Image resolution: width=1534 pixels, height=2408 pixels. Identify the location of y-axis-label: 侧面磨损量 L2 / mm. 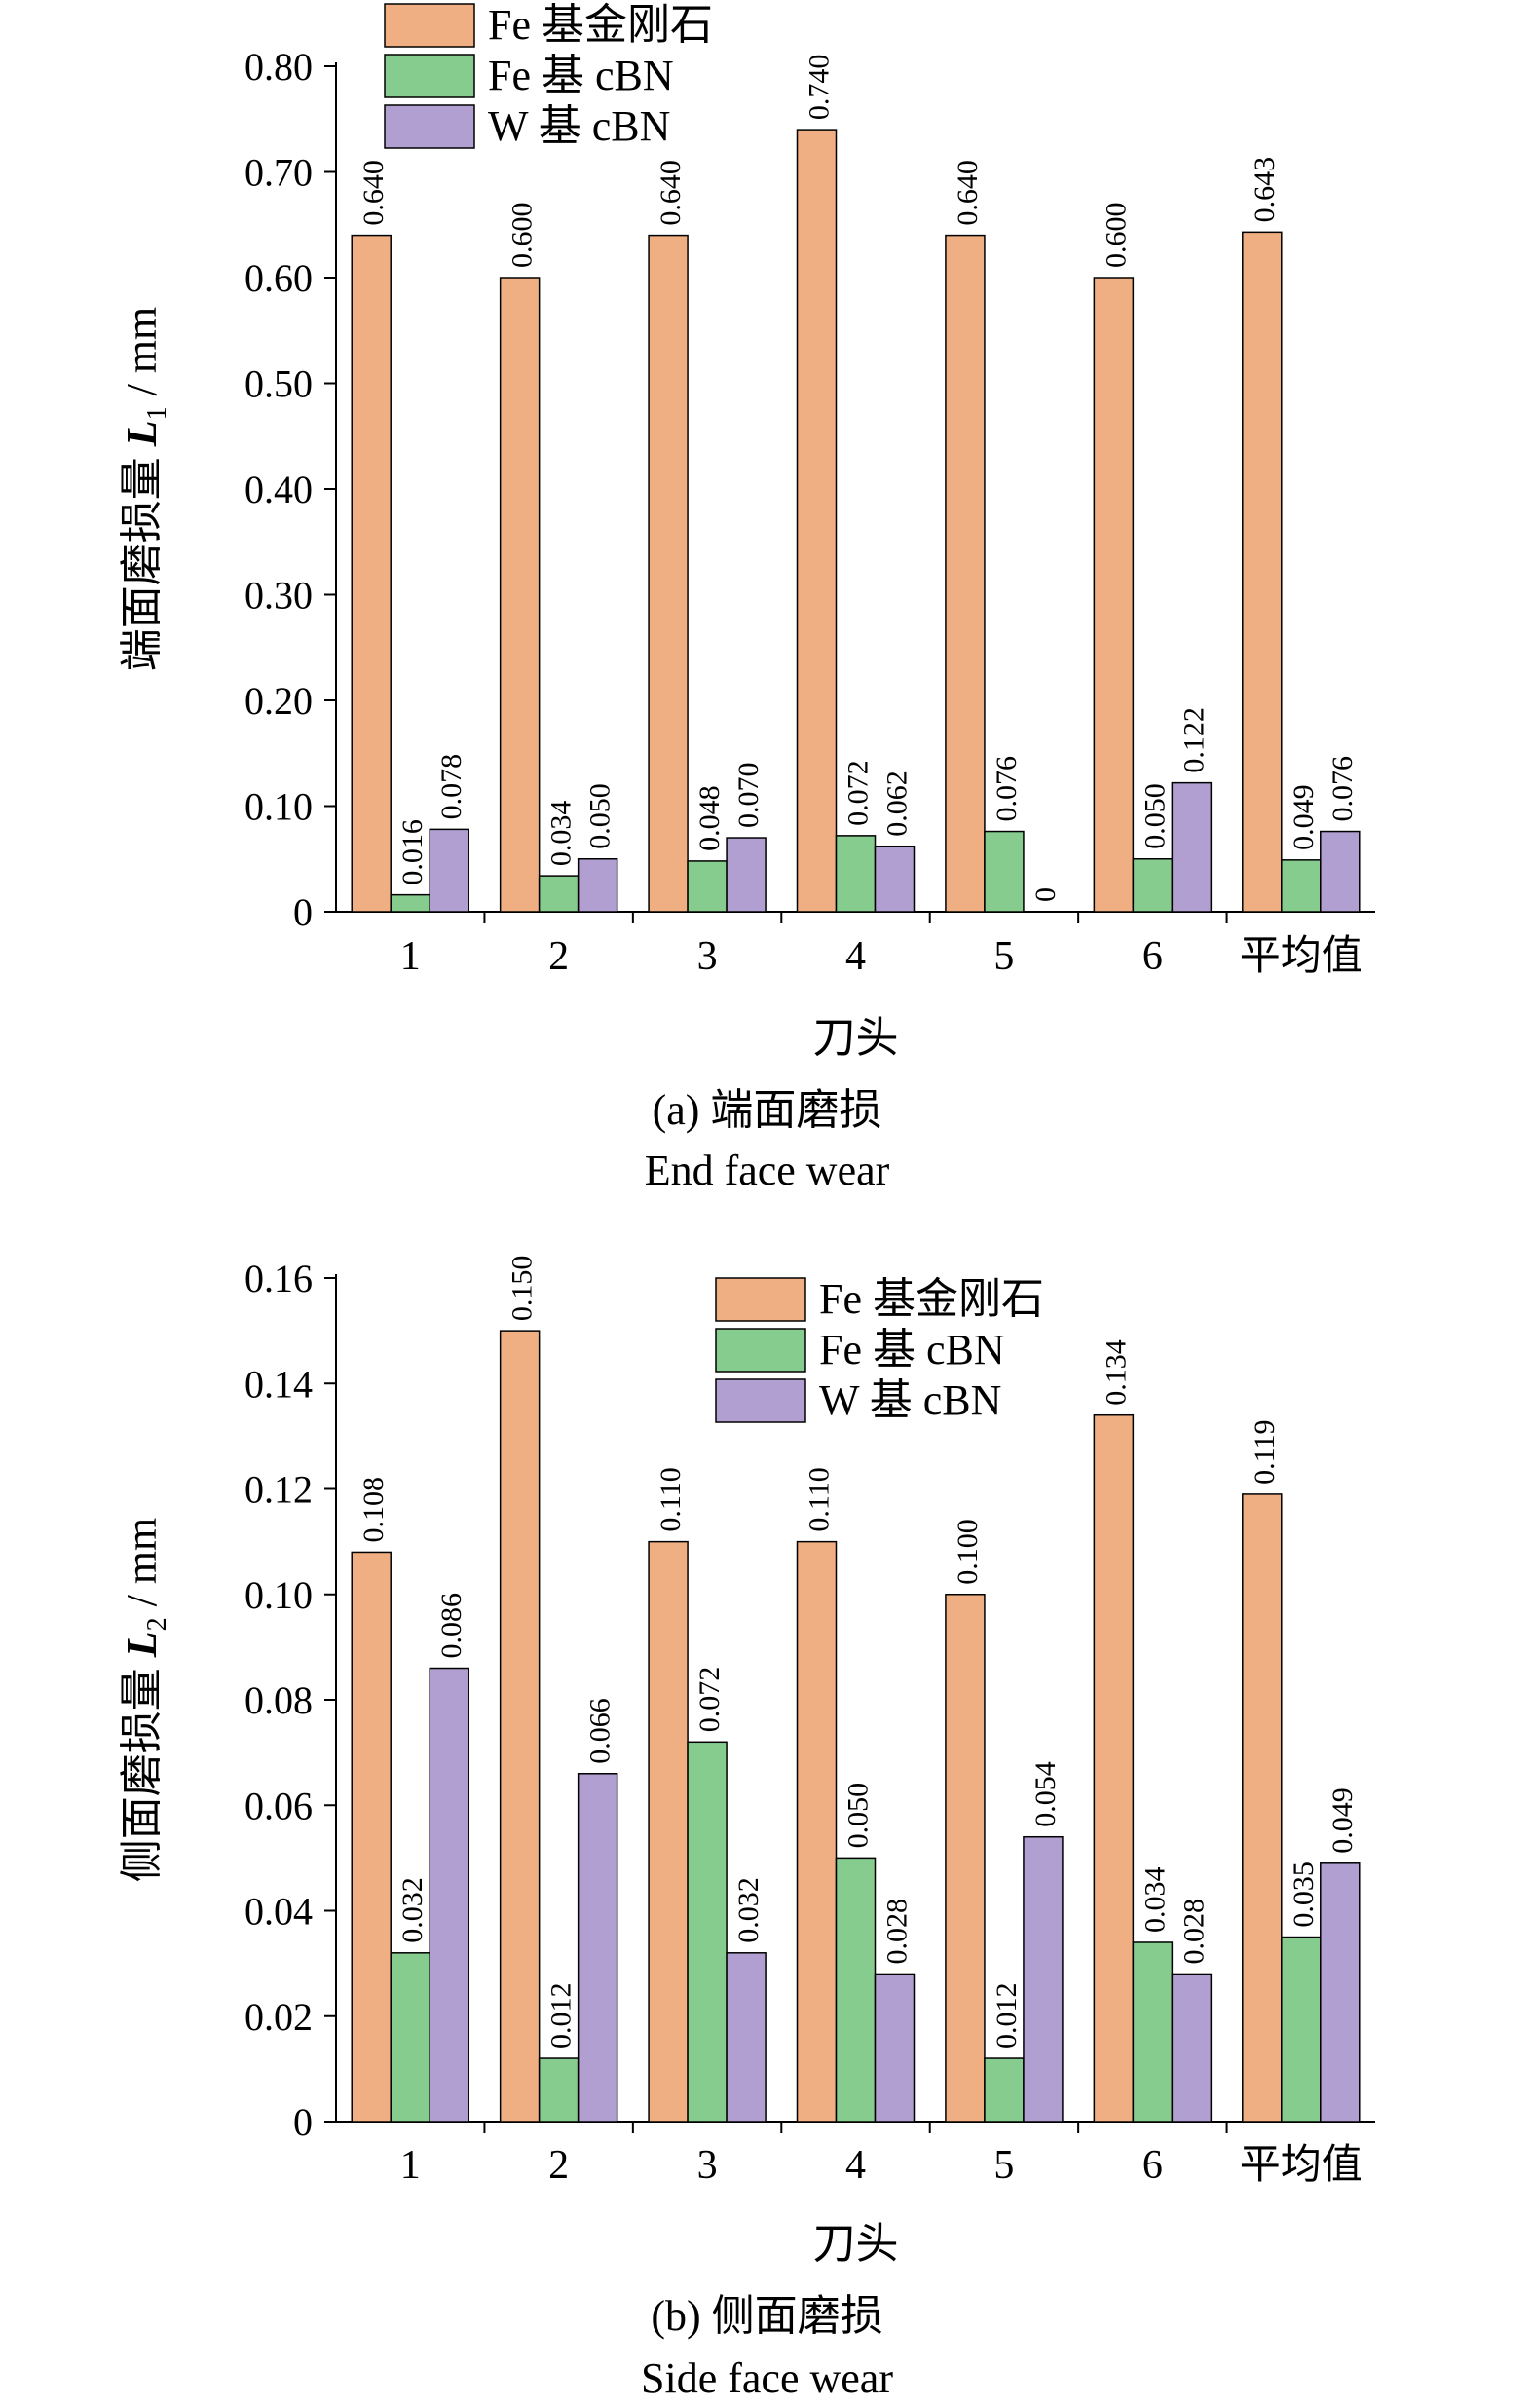
(145, 1700).